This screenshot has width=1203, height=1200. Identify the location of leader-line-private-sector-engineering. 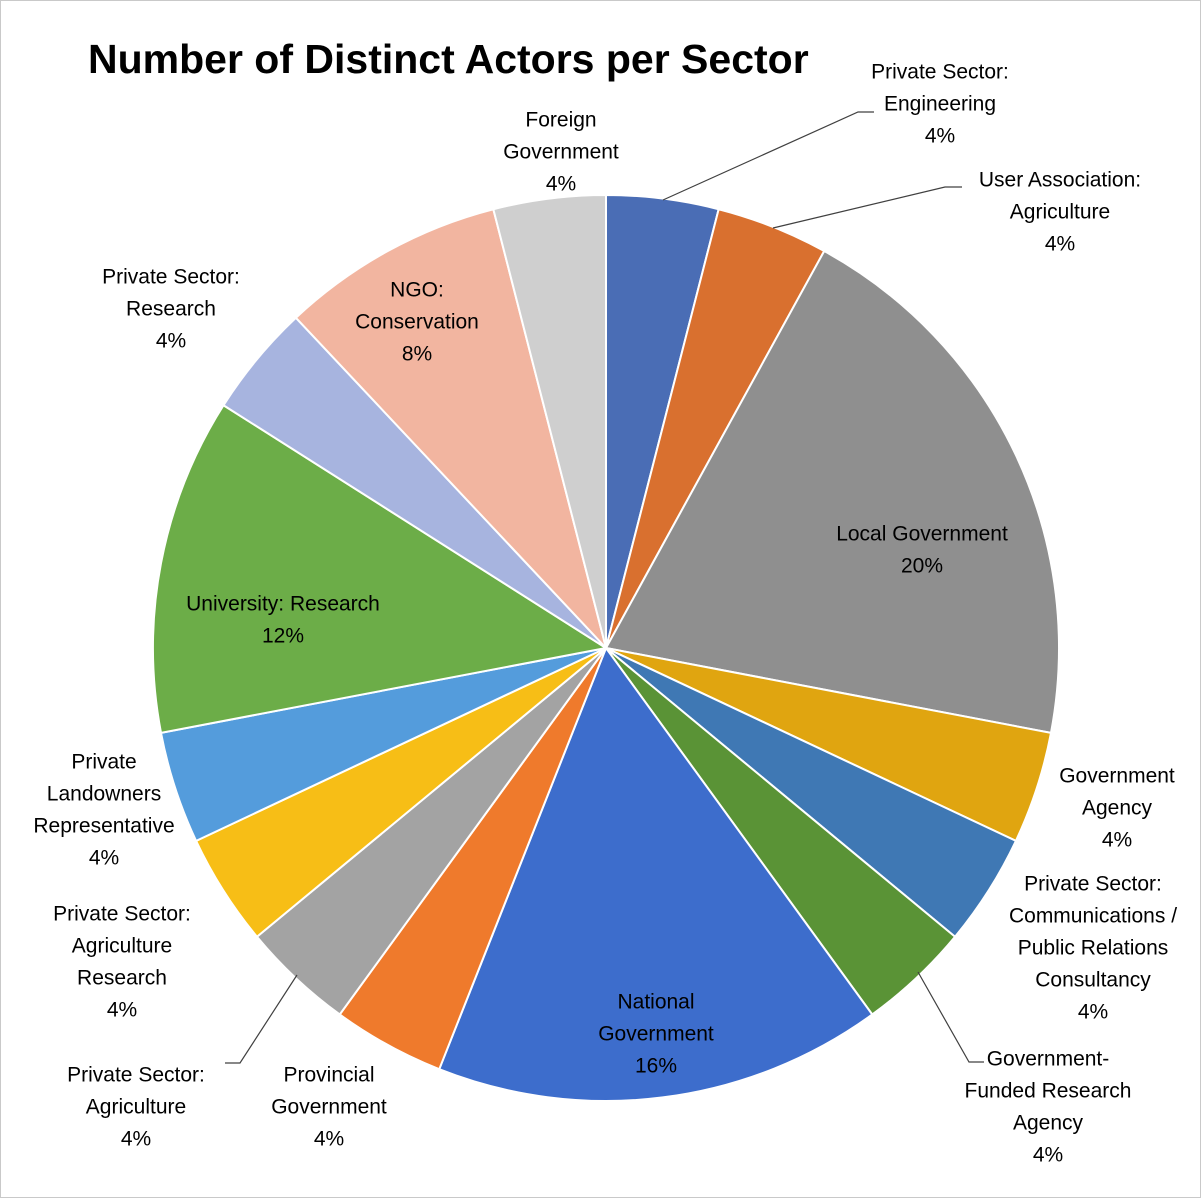
(768, 156).